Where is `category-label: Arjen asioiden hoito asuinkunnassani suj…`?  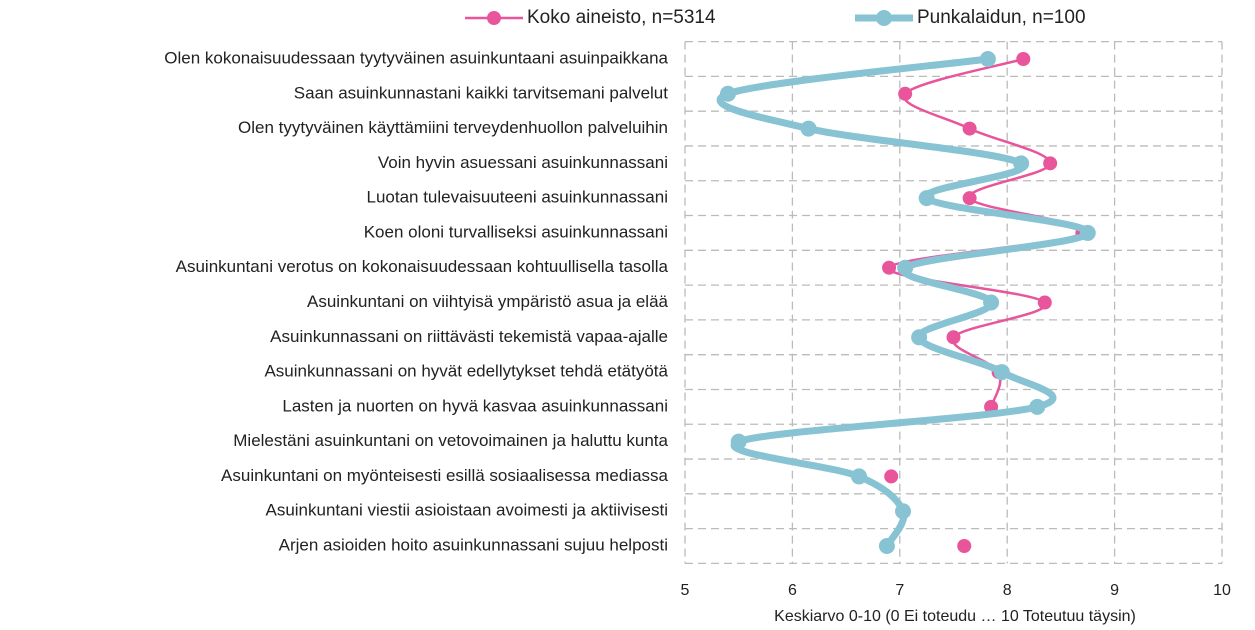
category-label: Arjen asioiden hoito asuinkunnassani suj… is located at coordinates (473, 544).